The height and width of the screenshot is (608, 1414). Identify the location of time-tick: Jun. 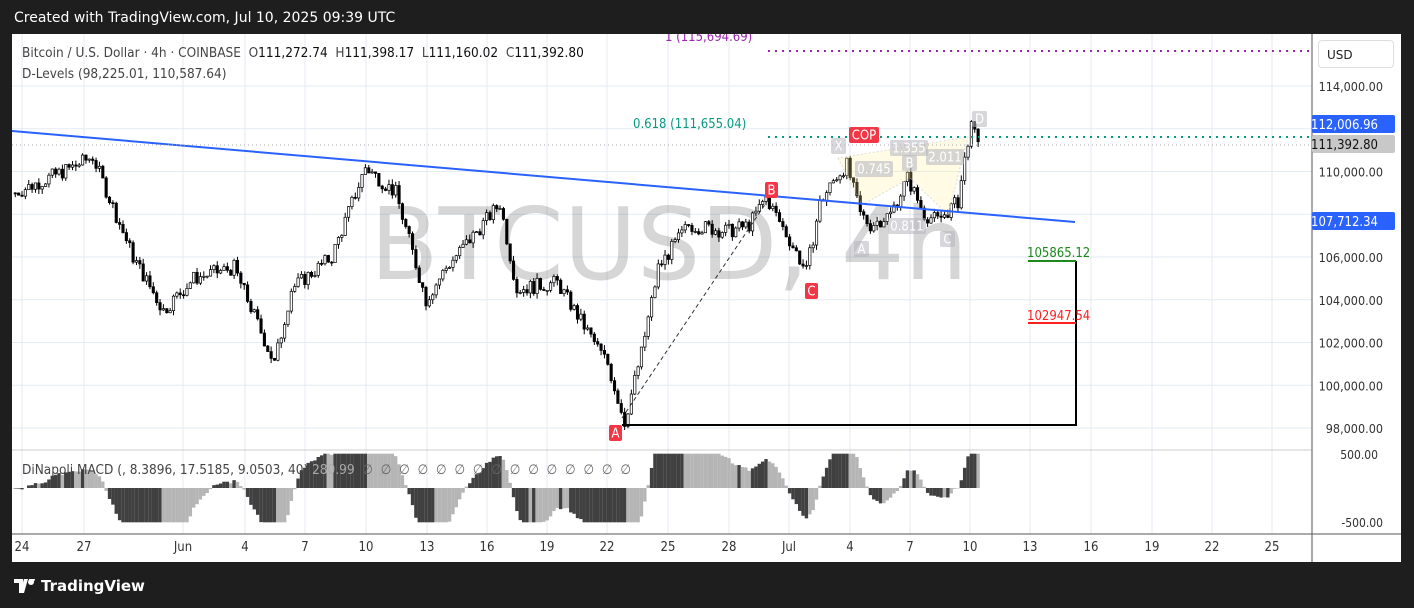
(182, 547).